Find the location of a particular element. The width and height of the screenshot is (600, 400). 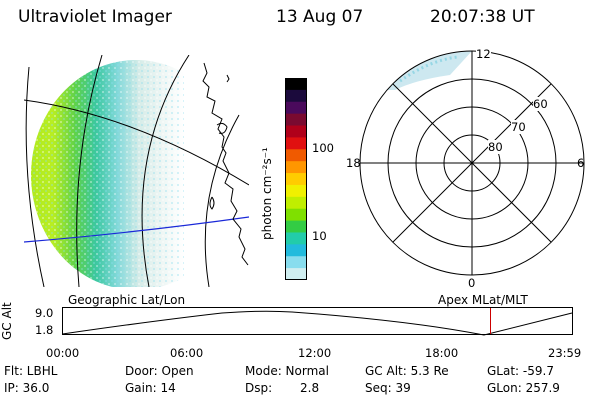

geographic-latitude: GLat: -59.7 is located at coordinates (520, 371).